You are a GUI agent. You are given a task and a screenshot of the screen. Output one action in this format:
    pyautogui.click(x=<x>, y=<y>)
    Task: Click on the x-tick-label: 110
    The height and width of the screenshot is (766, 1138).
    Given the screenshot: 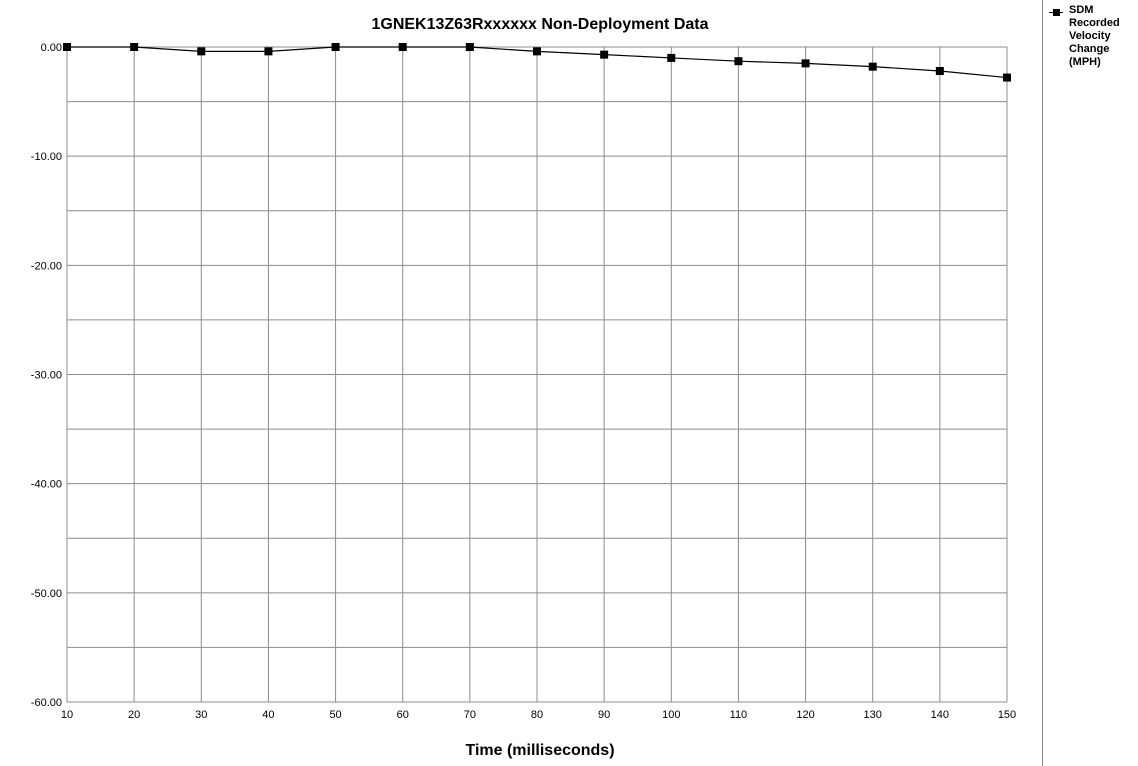 What is the action you would take?
    pyautogui.click(x=739, y=715)
    